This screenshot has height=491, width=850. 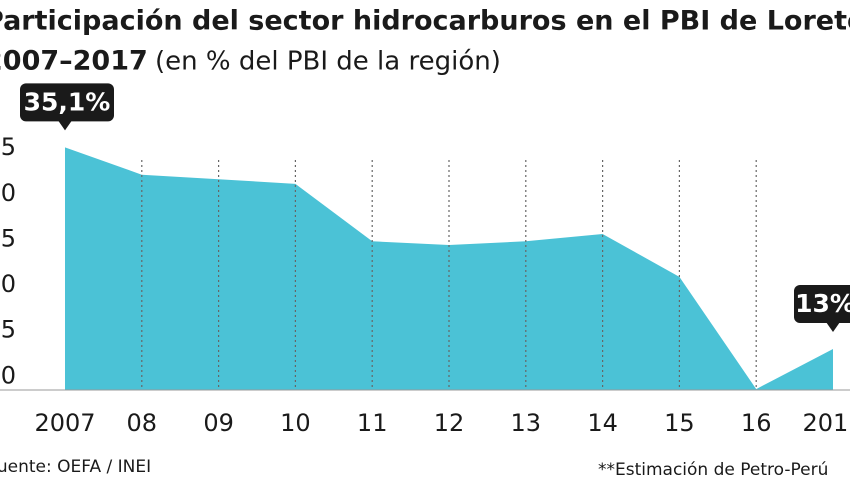 What do you see at coordinates (8, 330) in the screenshot?
I see `y-tick-label: 15` at bounding box center [8, 330].